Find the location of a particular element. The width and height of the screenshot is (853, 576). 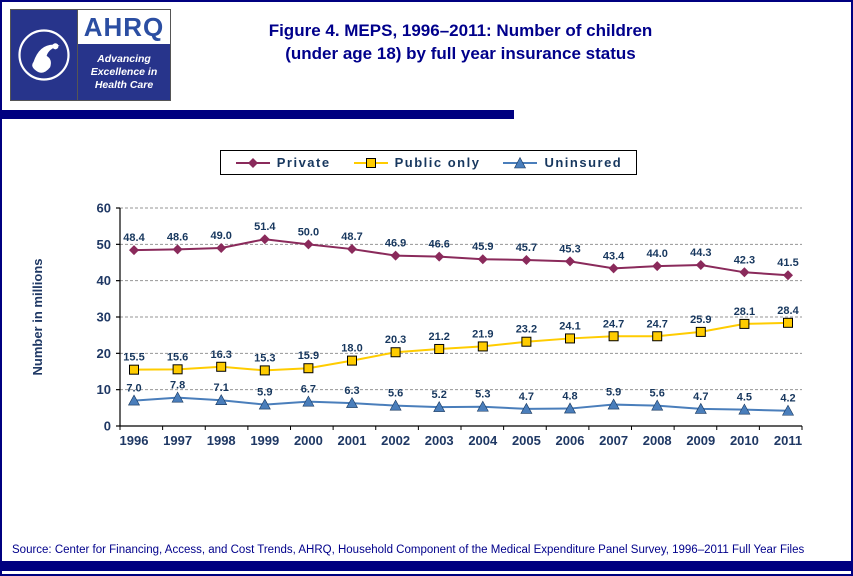

x-tick-label: 2004 is located at coordinates (483, 440).